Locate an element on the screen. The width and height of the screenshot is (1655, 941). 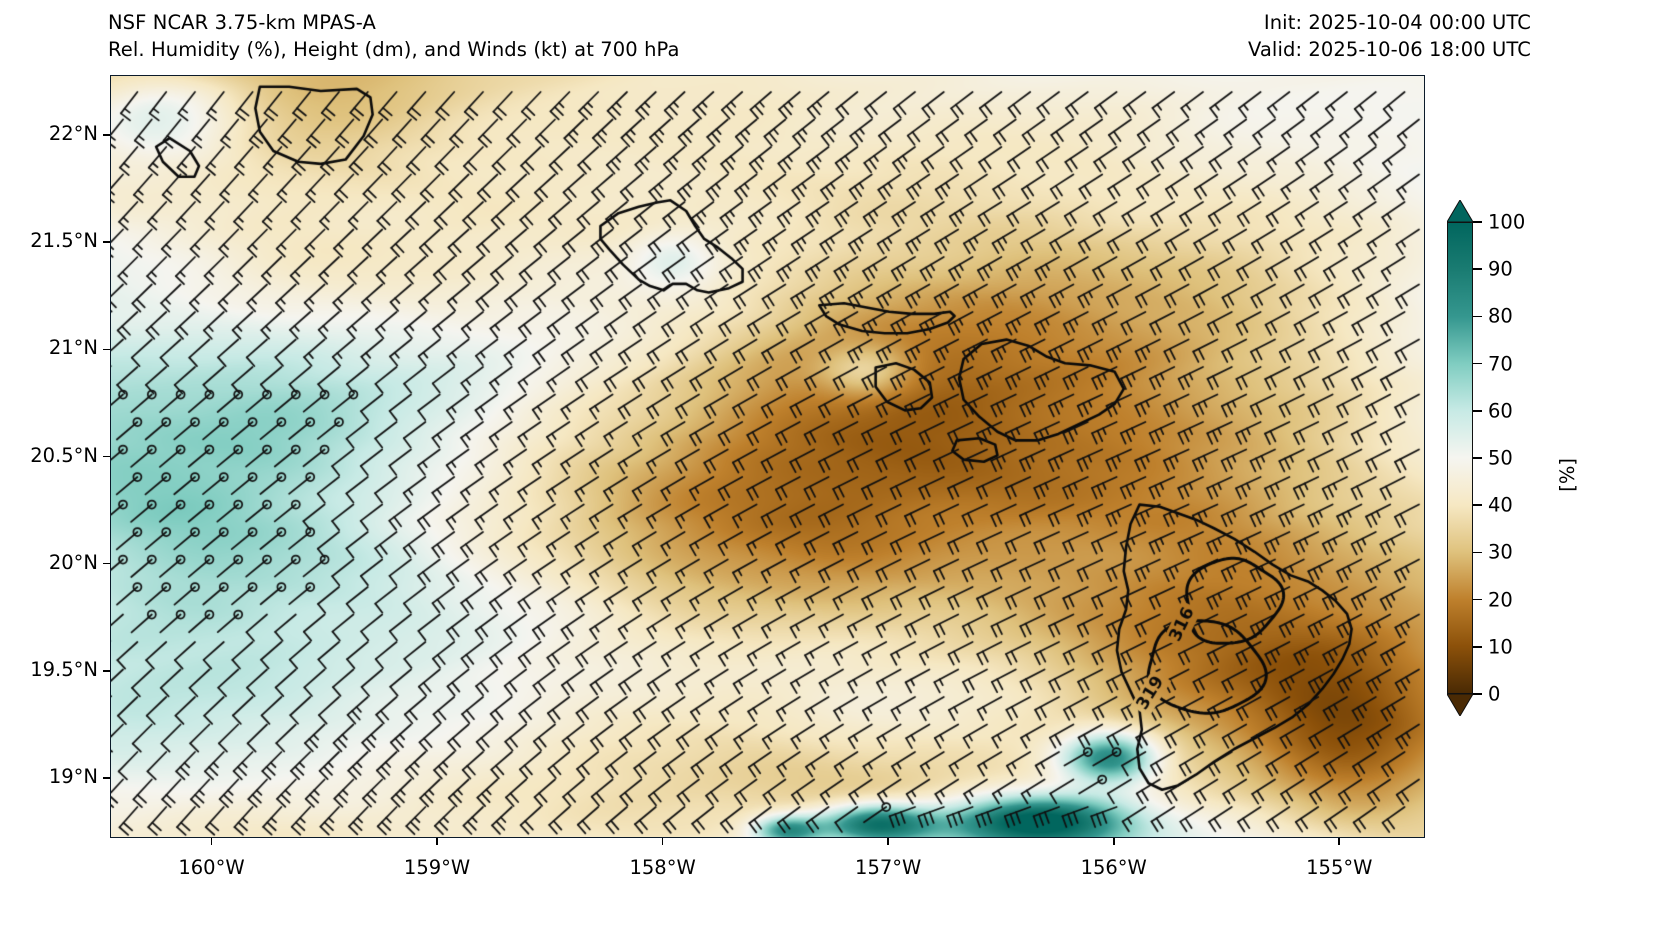
colorbar-gradient is located at coordinates (1460, 458).